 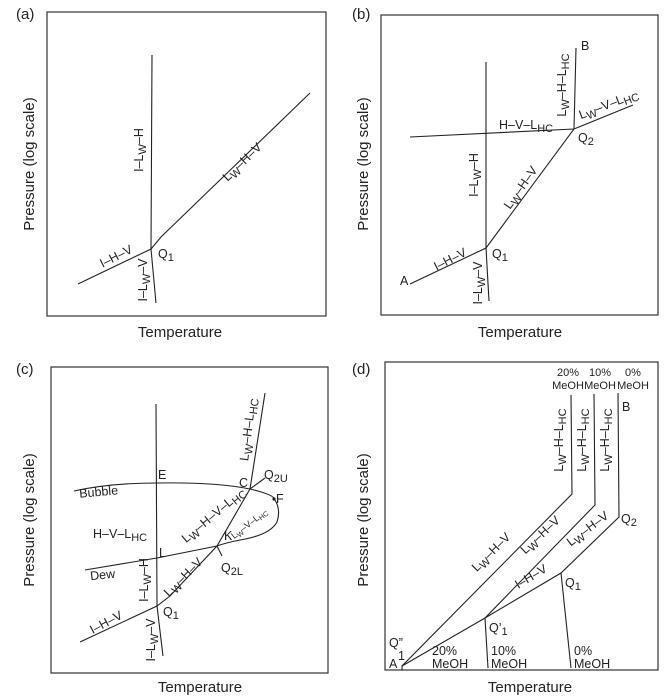 What do you see at coordinates (486, 643) in the screenshot?
I see `curve-10-meoh-i-lw-v` at bounding box center [486, 643].